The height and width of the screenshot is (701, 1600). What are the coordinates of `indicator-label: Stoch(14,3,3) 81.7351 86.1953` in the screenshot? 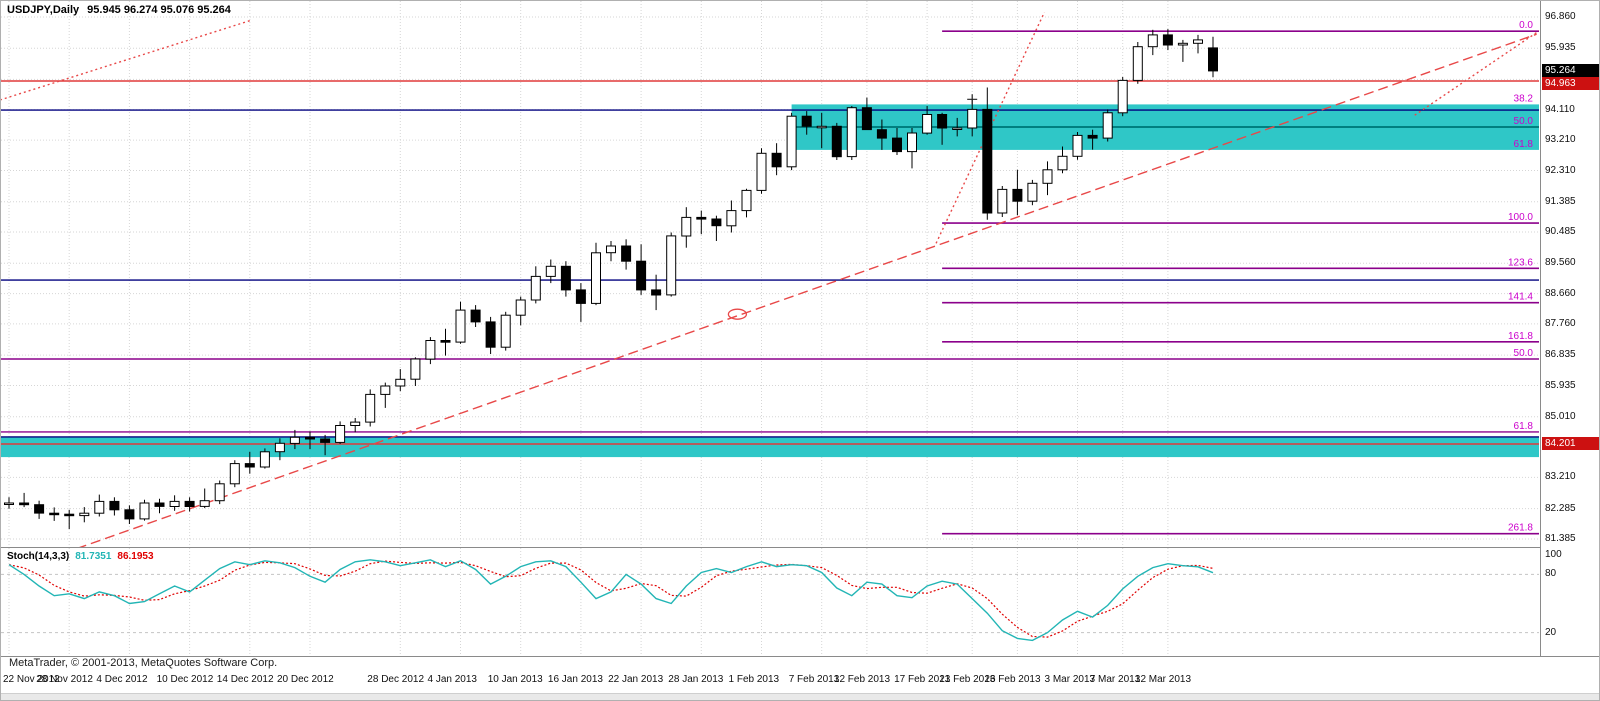 It's located at (80, 556).